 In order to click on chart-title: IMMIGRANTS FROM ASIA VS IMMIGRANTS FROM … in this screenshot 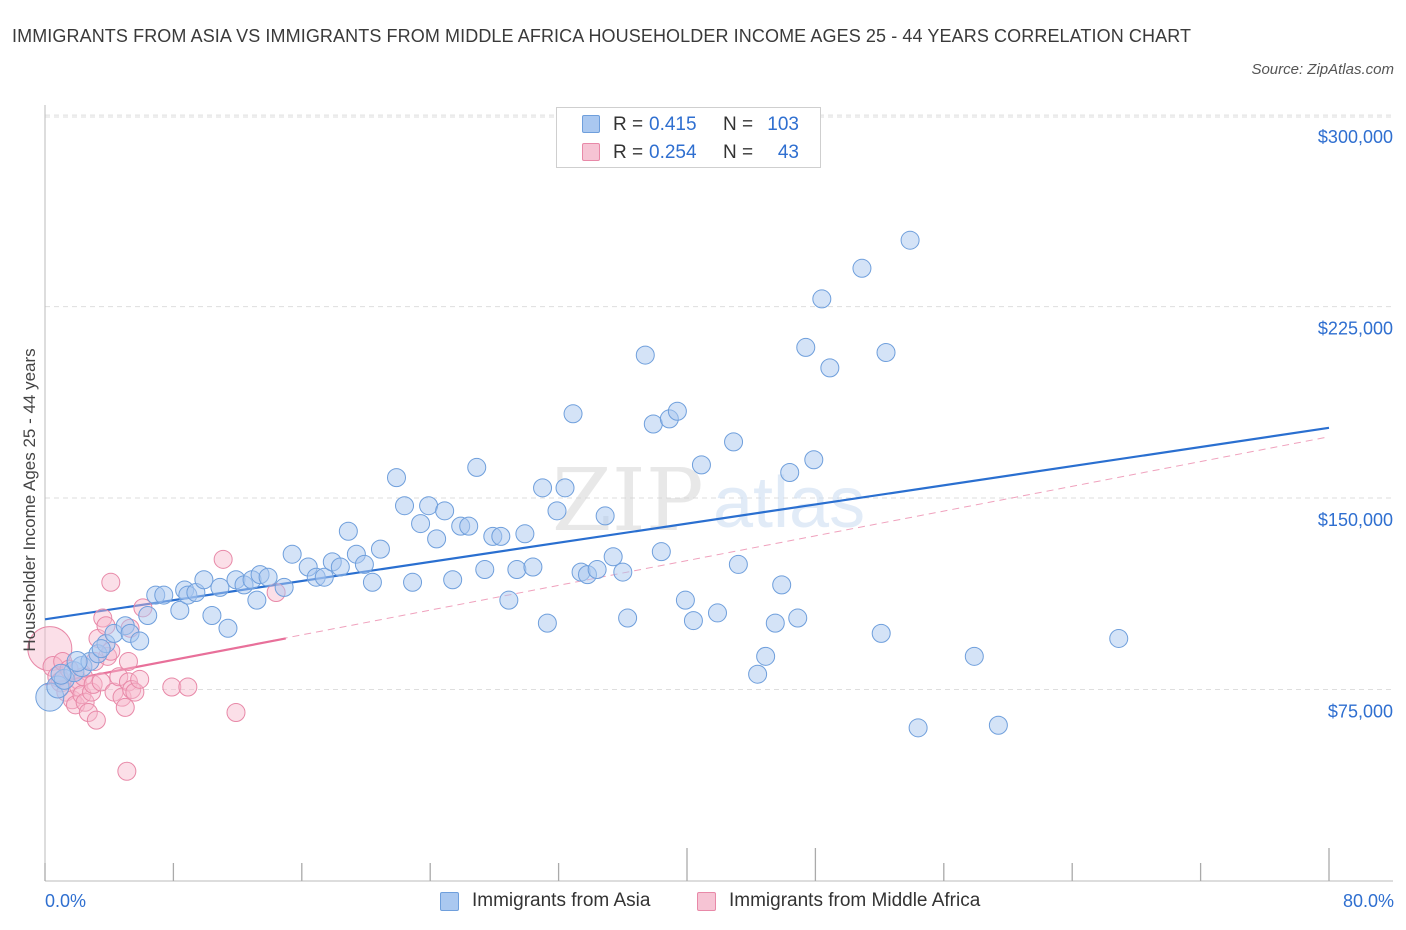, I will do `click(602, 36)`.